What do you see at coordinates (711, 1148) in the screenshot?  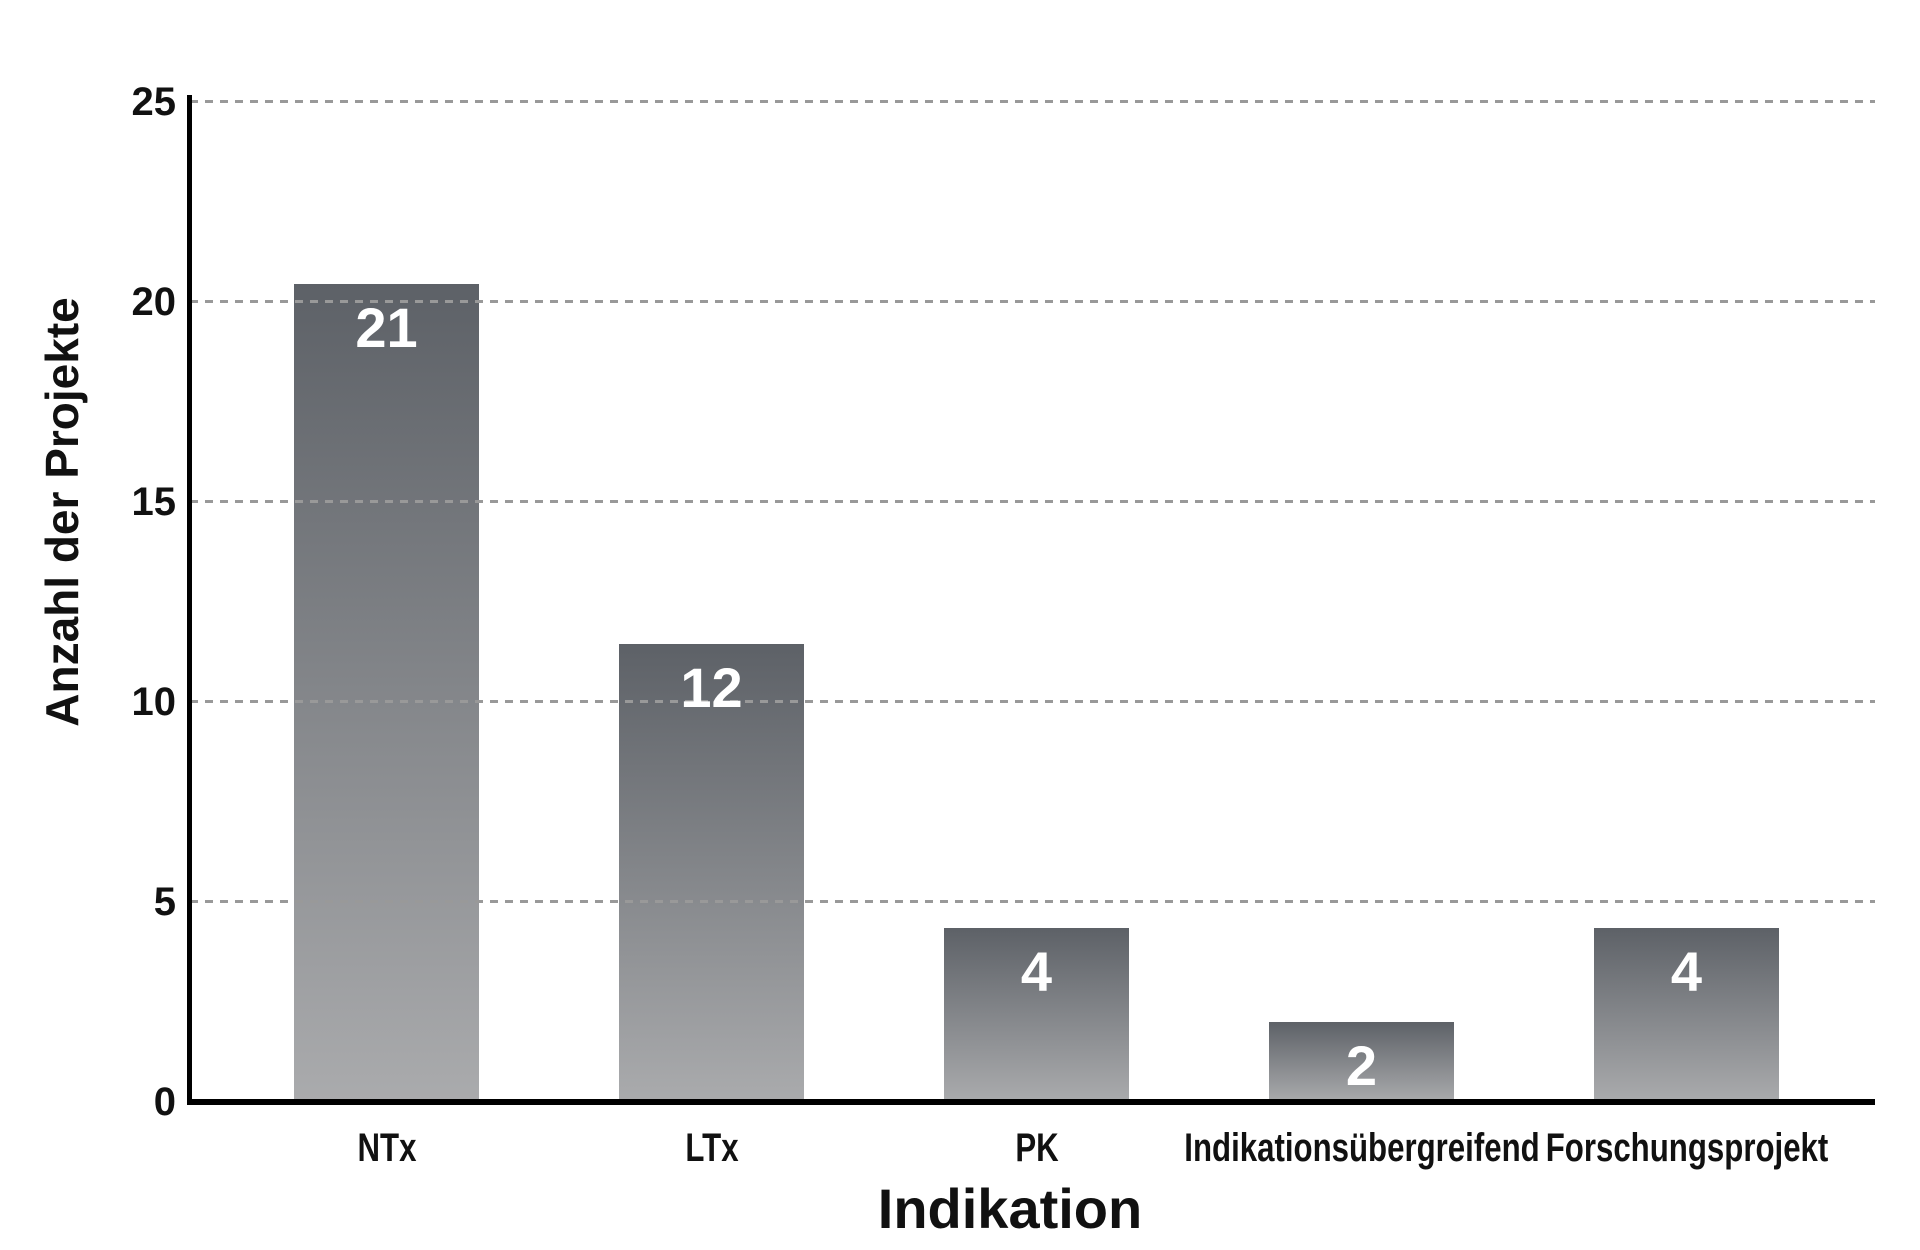 I see `x-category-label-2: LTx` at bounding box center [711, 1148].